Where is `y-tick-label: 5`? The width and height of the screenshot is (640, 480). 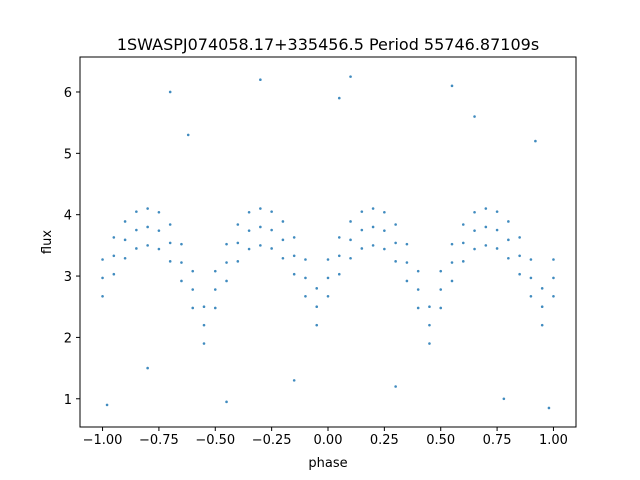
y-tick-label: 5 is located at coordinates (68, 154).